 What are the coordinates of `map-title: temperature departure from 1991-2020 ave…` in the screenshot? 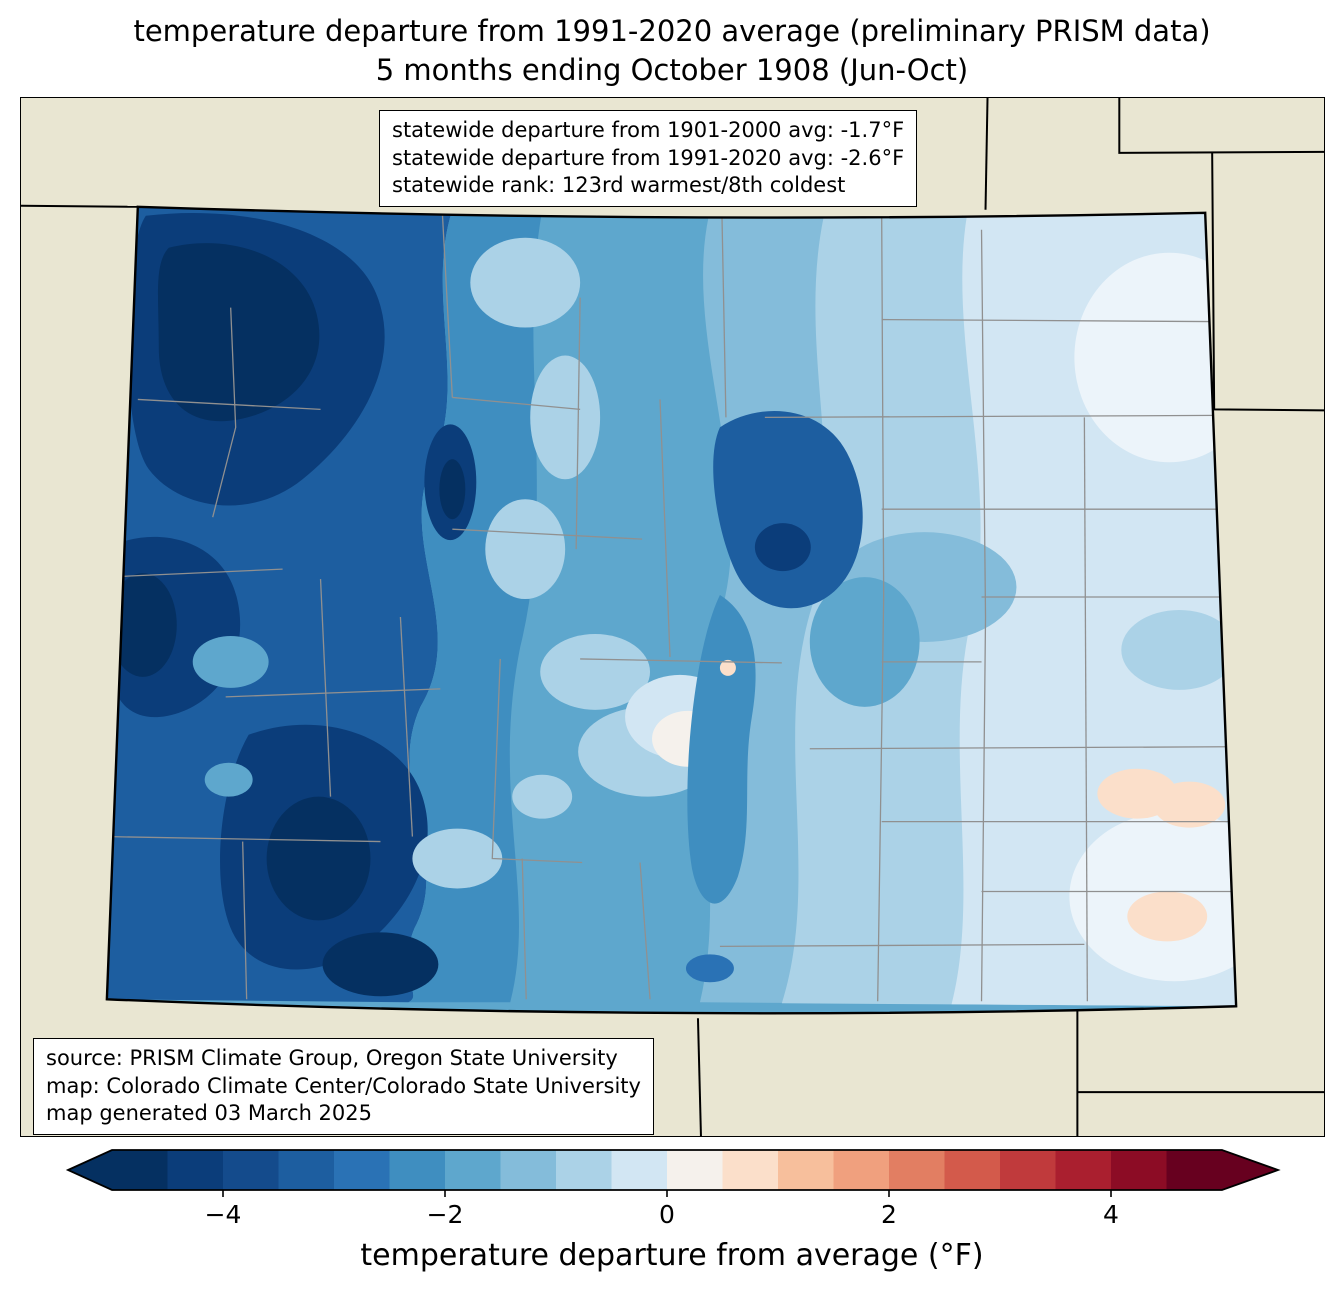 It's located at (672, 51).